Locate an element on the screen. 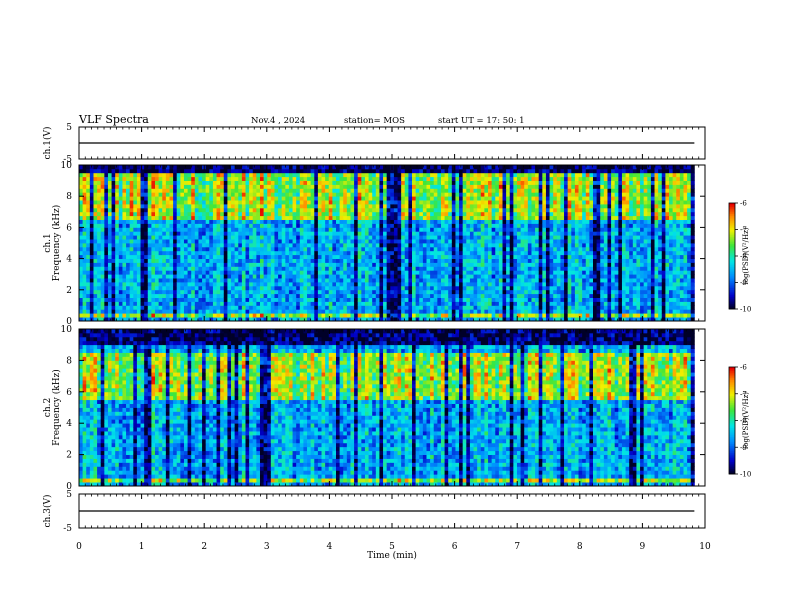  date-label: Nov.4 , 2024 is located at coordinates (278, 121).